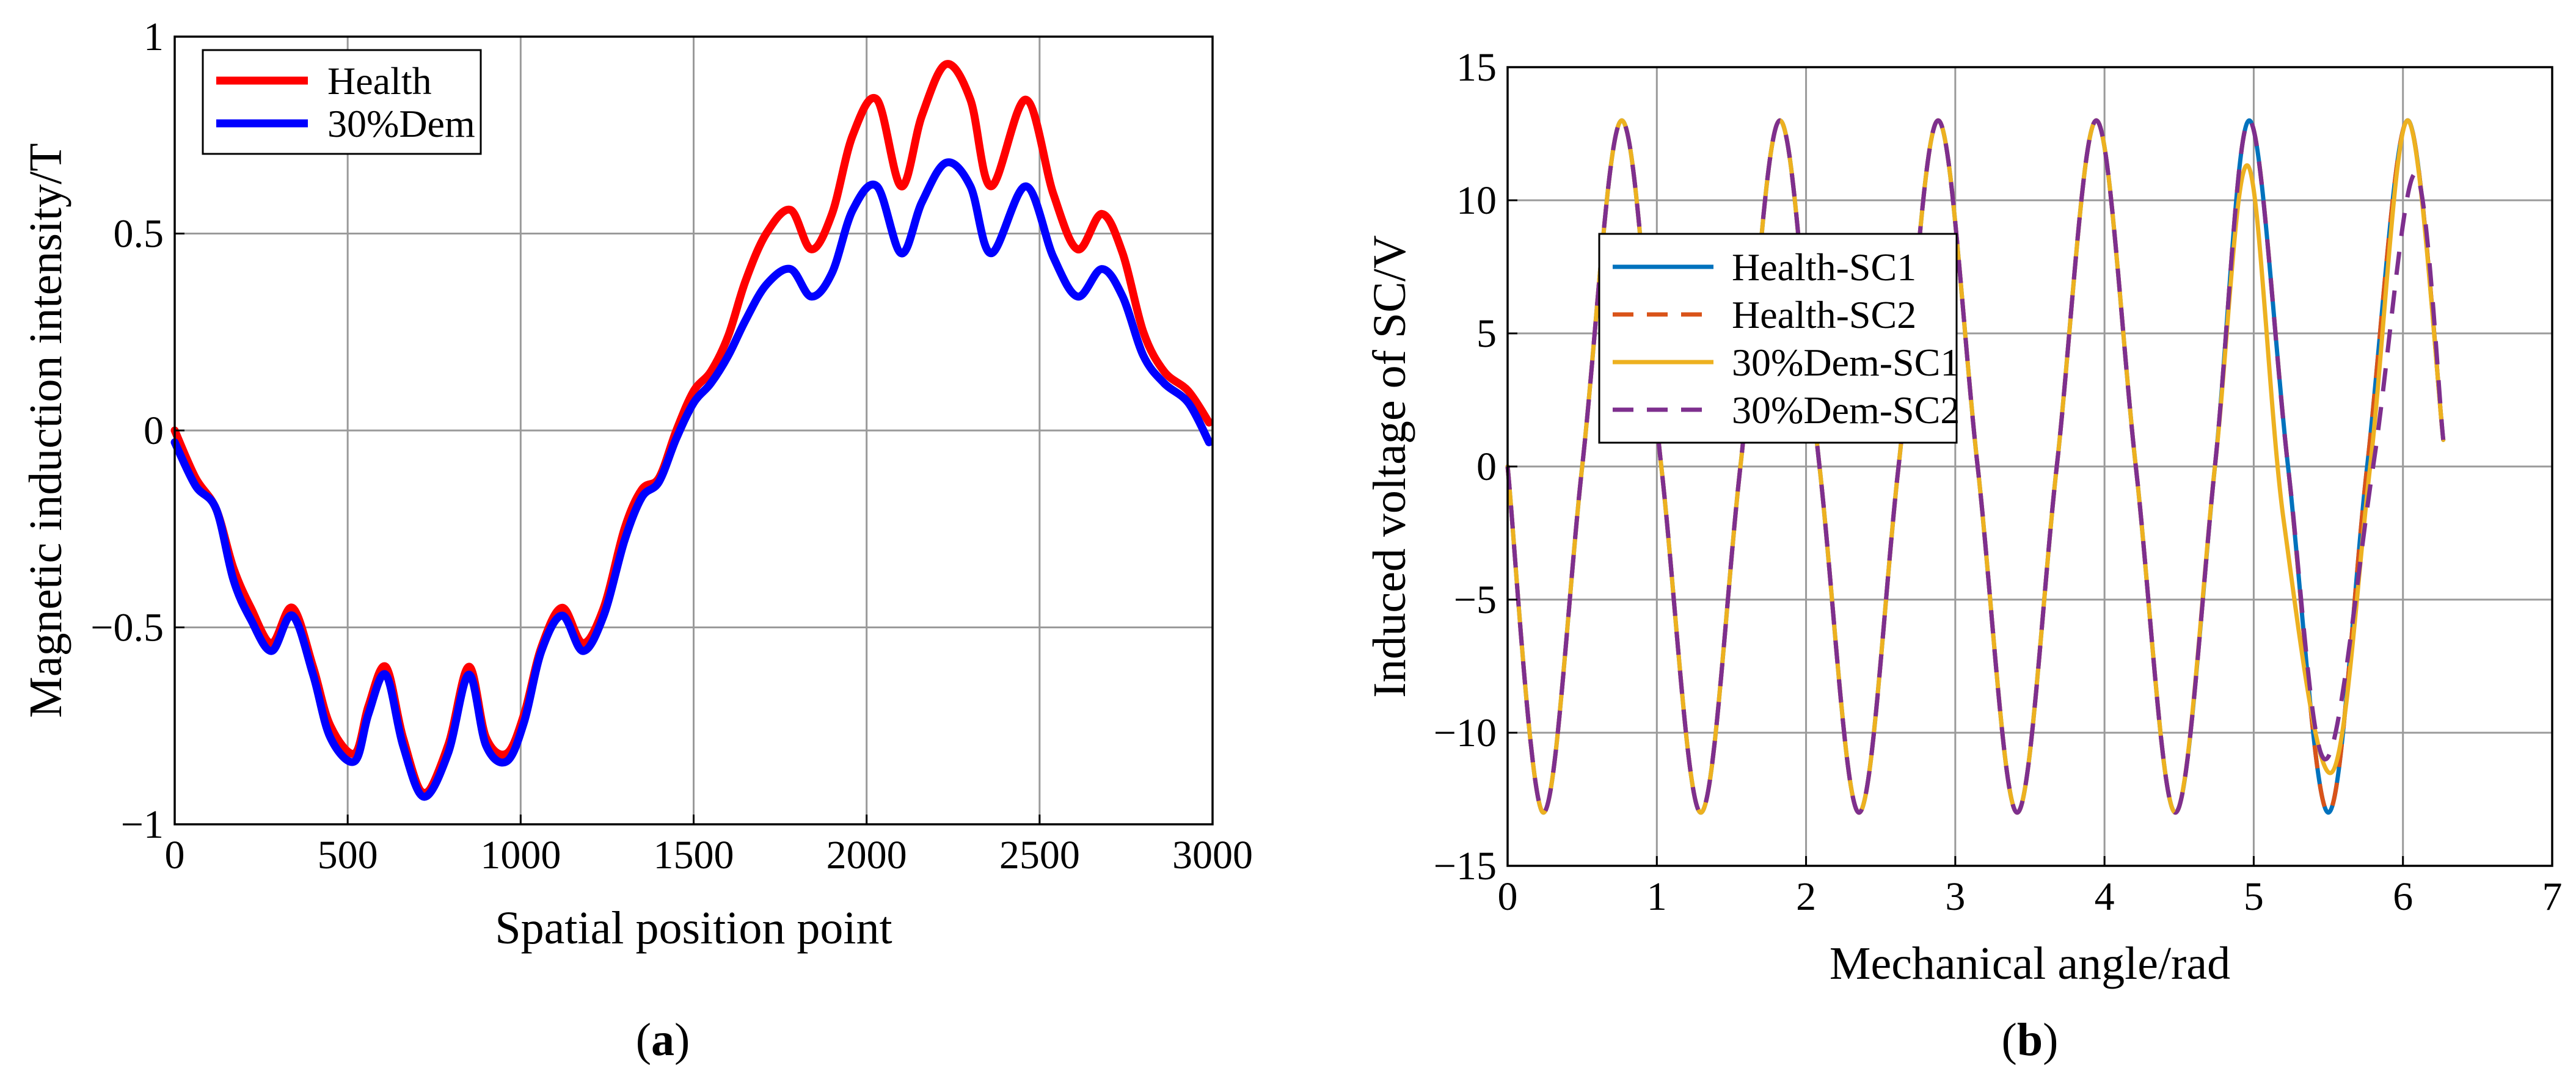 The image size is (2576, 1071). Describe the element at coordinates (1824, 314) in the screenshot. I see `panel-b-legend-label: Health-SC2` at that location.